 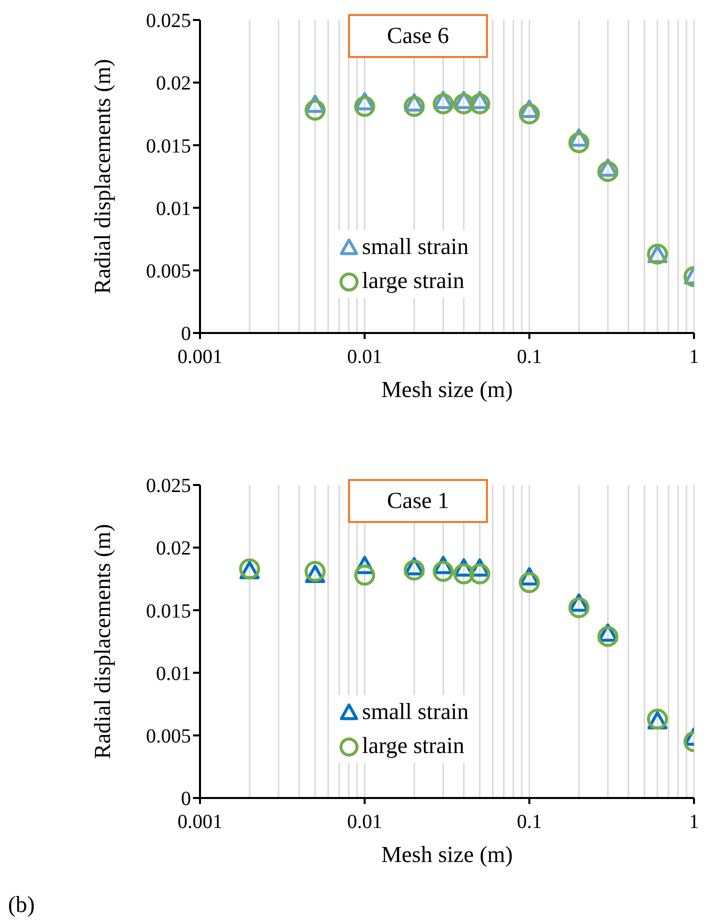 I want to click on text-box: Case 1, so click(x=418, y=501).